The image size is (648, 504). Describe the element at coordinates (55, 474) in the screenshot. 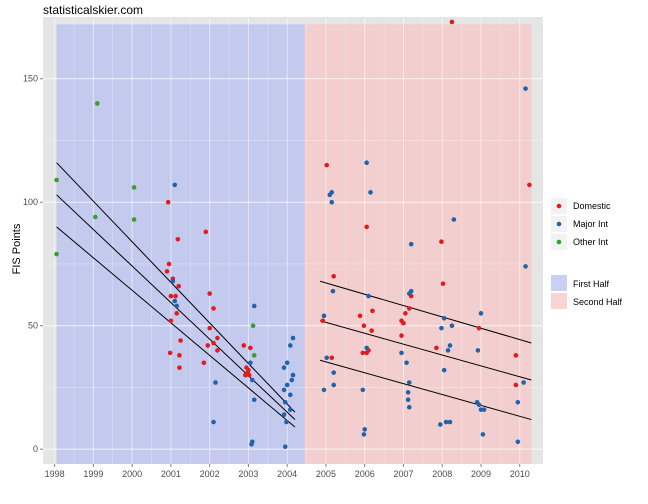

I see `x-tick-label: 1998` at that location.